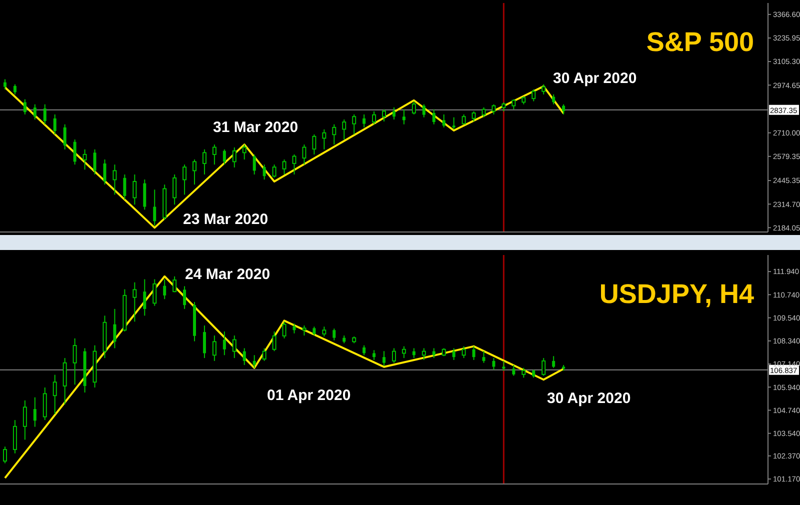  What do you see at coordinates (255, 127) in the screenshot?
I see `annotation: 31 Mar 2020` at bounding box center [255, 127].